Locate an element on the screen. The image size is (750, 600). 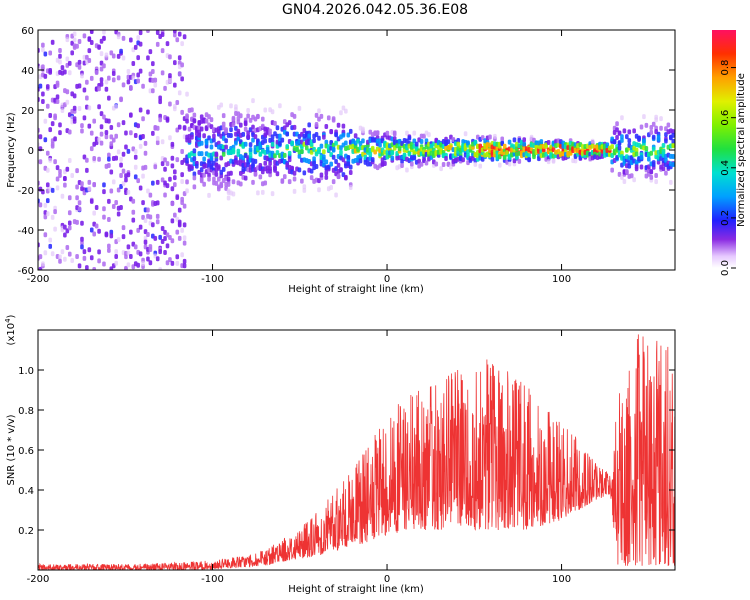
colorbar-gradient is located at coordinates (724, 149).